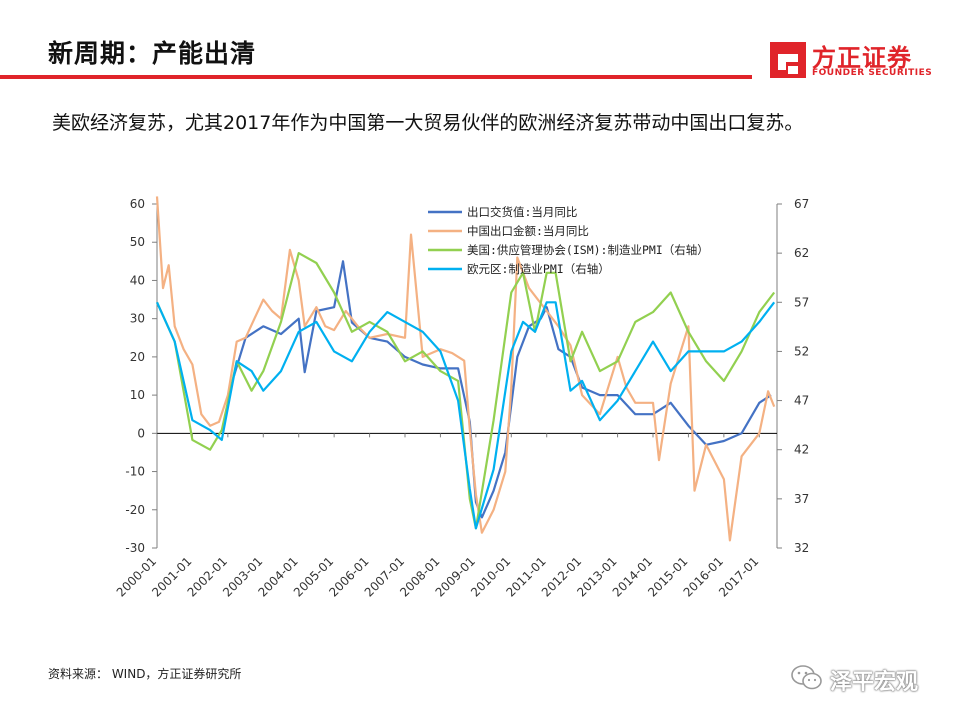 The height and width of the screenshot is (720, 960). I want to click on left-y-tick-label: 40, so click(137, 280).